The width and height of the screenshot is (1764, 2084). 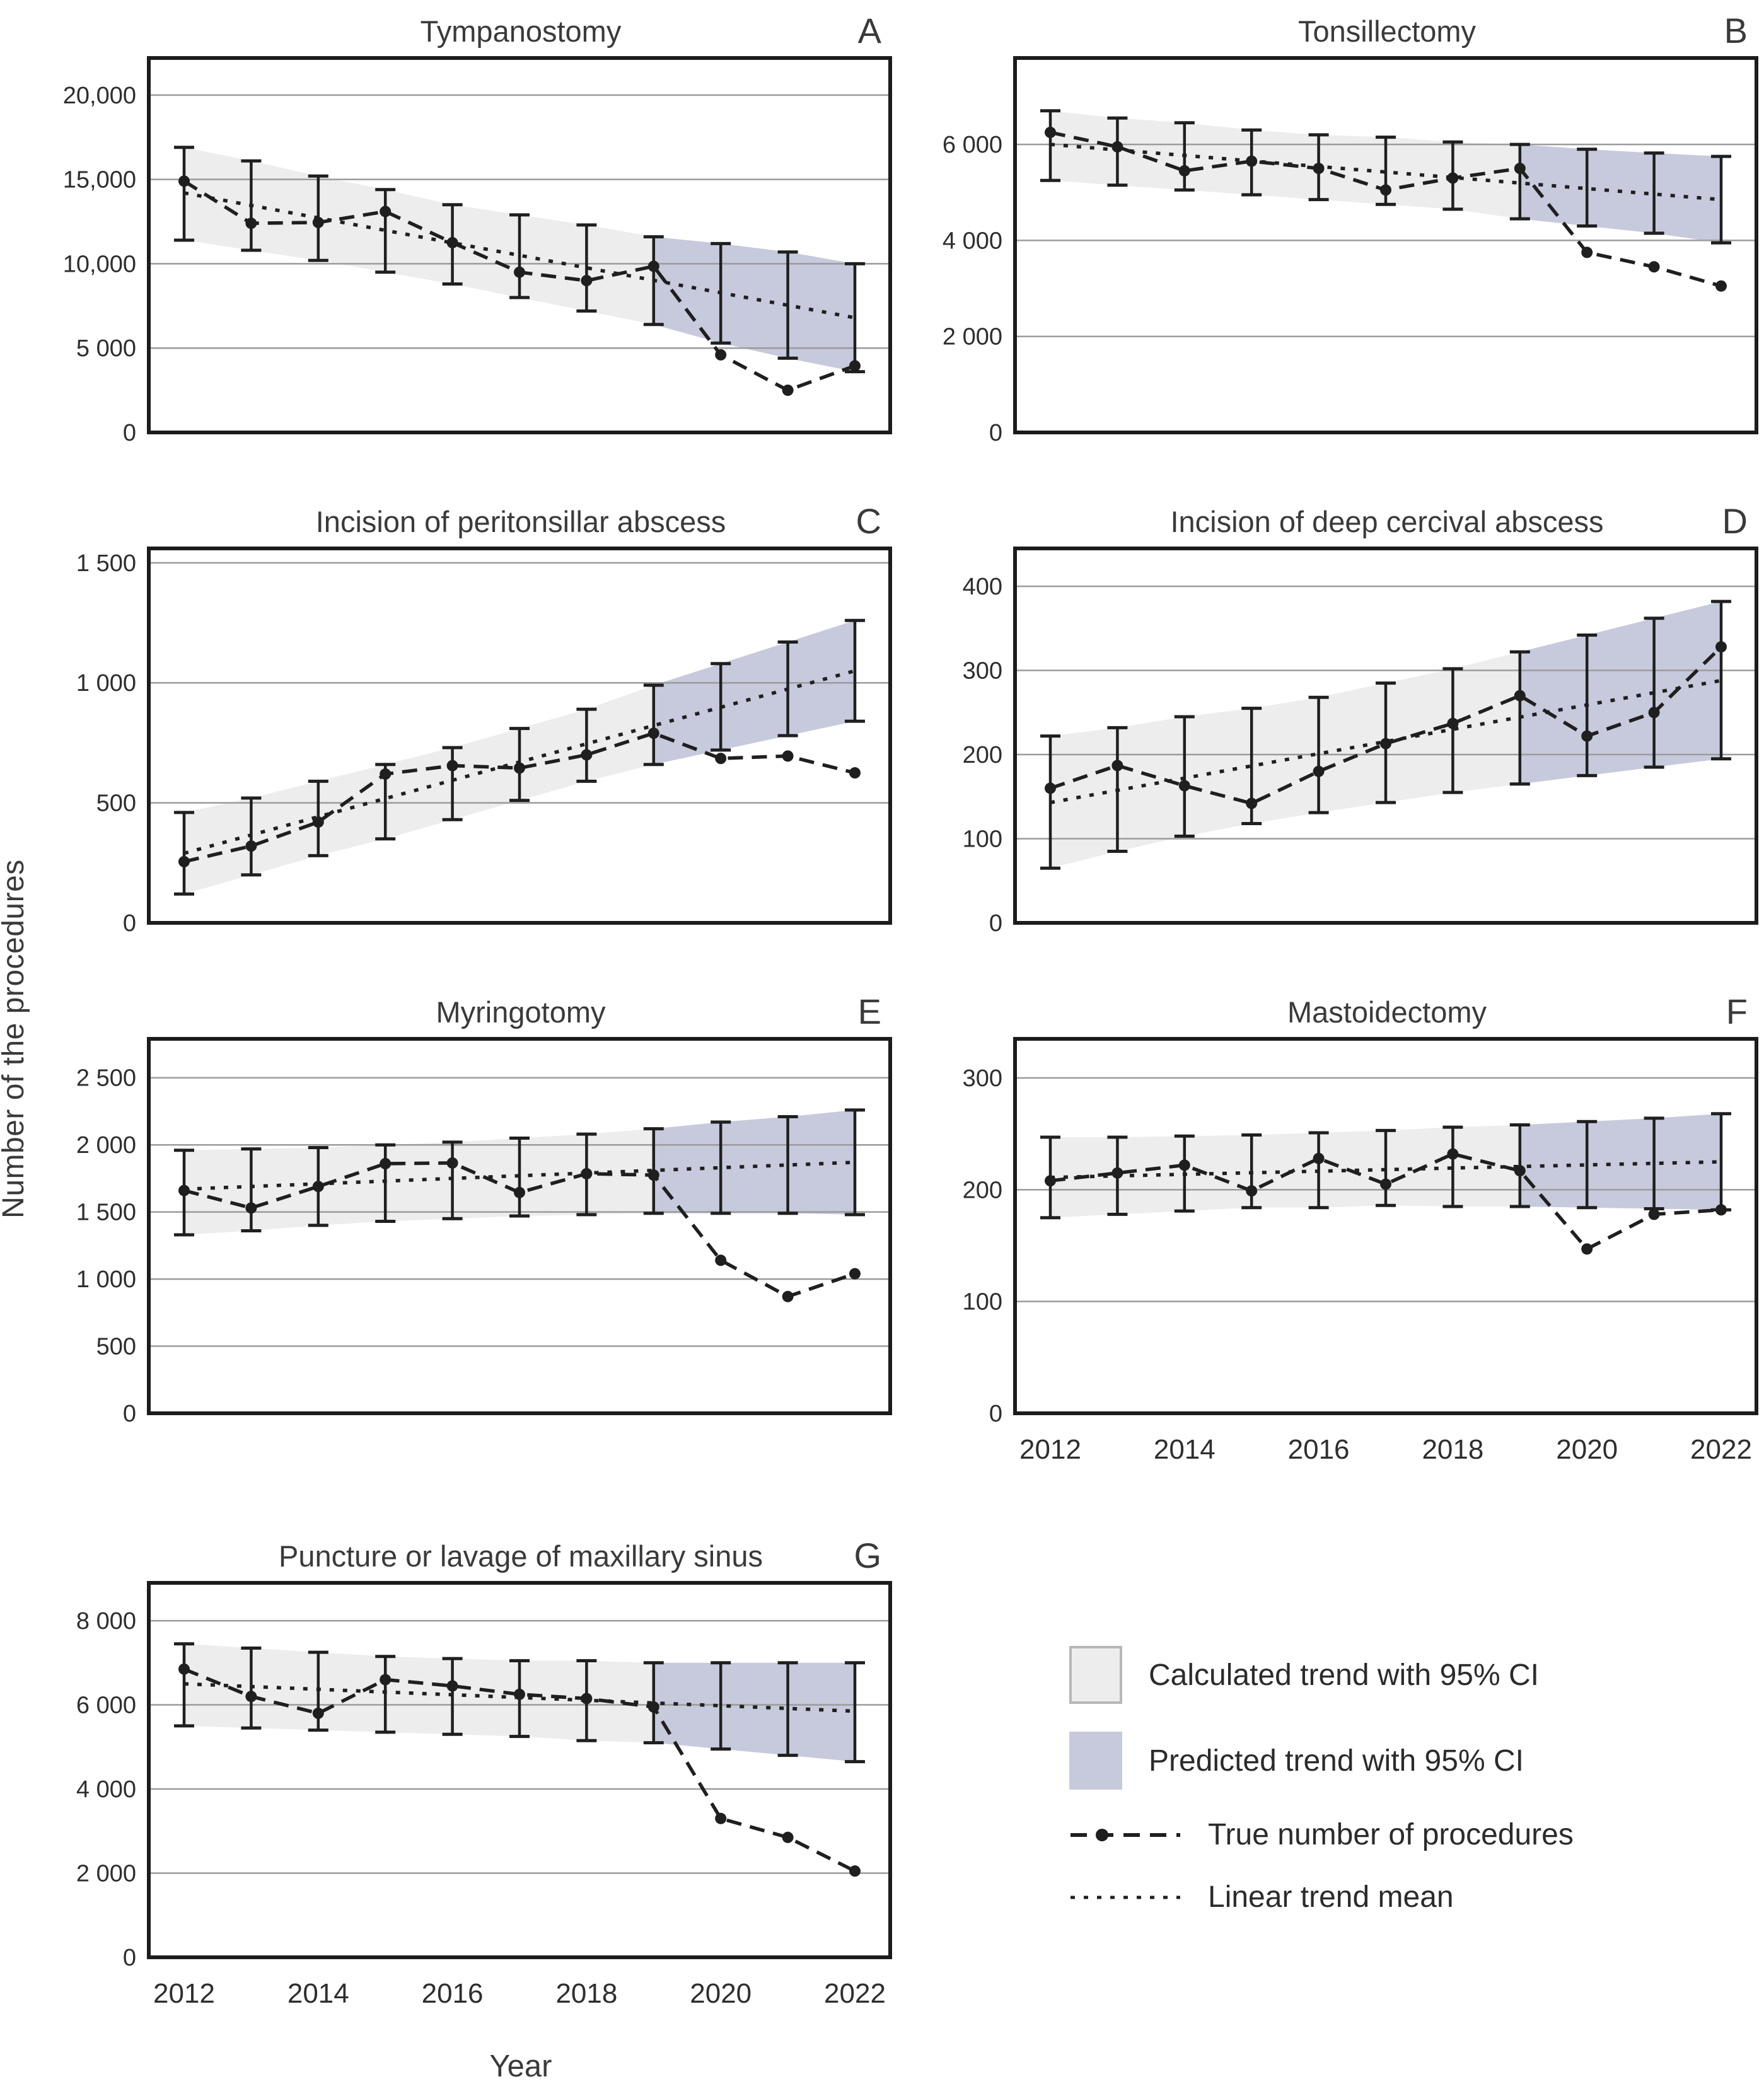 I want to click on legend-label: Linear trend mean, so click(x=1331, y=1897).